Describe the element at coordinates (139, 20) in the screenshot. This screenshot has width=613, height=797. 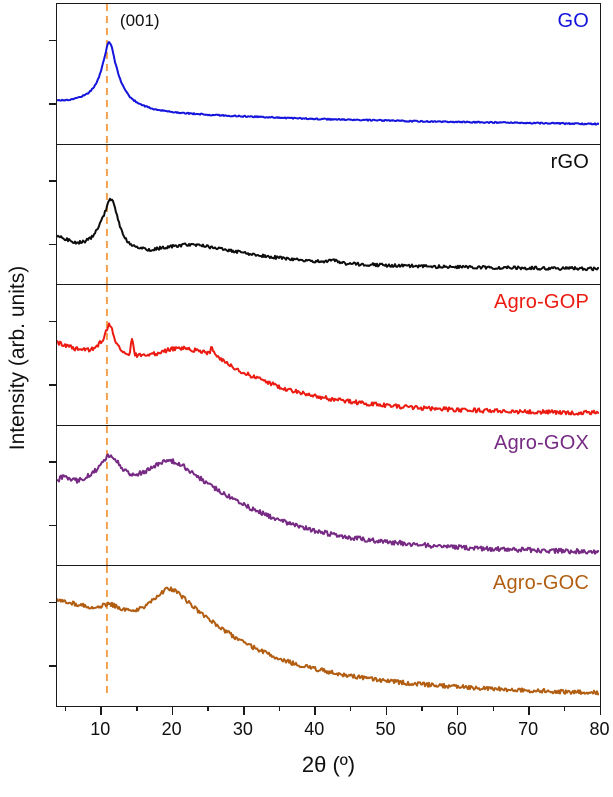
I see `peak-annotation-001: (001)` at that location.